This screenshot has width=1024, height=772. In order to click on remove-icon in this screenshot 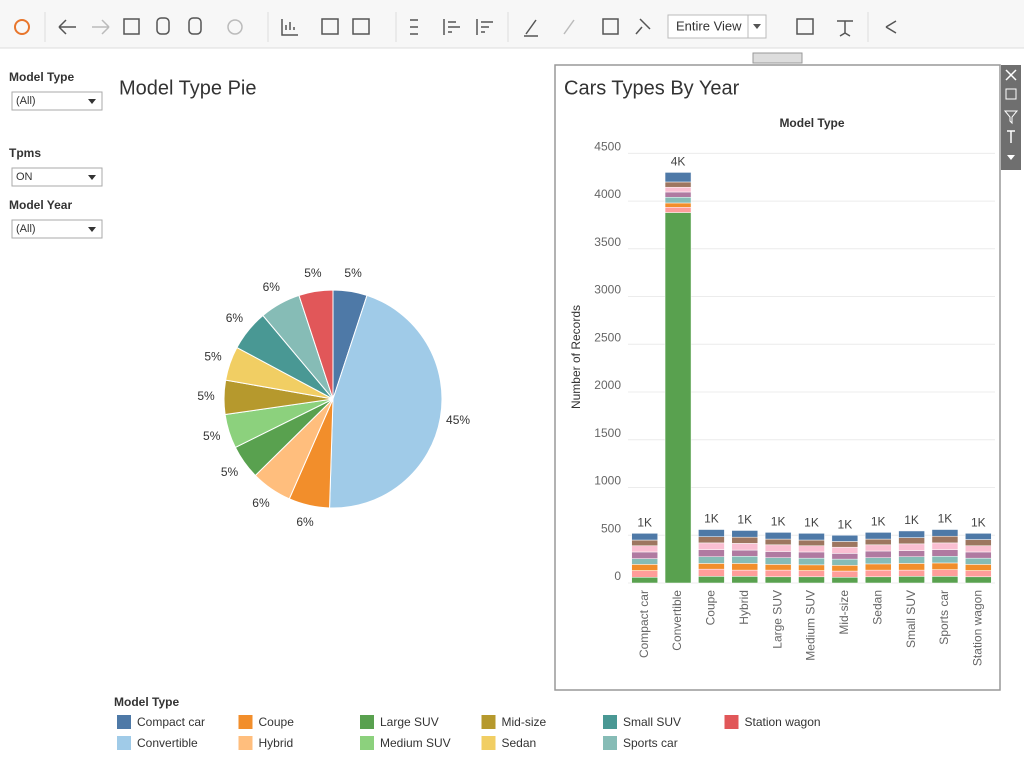, I will do `click(1011, 75)`.